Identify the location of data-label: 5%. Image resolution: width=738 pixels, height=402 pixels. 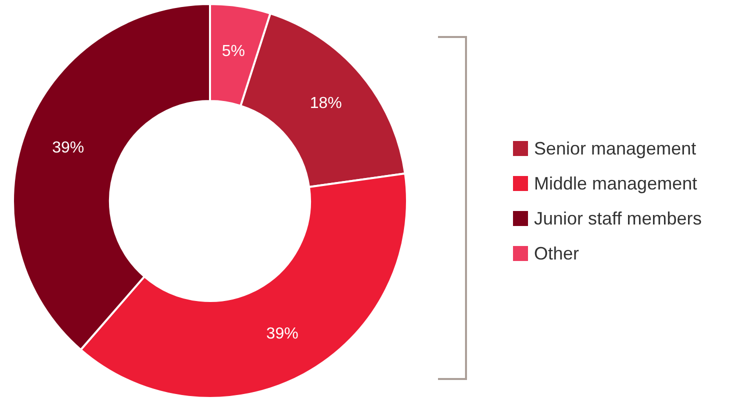
(234, 51).